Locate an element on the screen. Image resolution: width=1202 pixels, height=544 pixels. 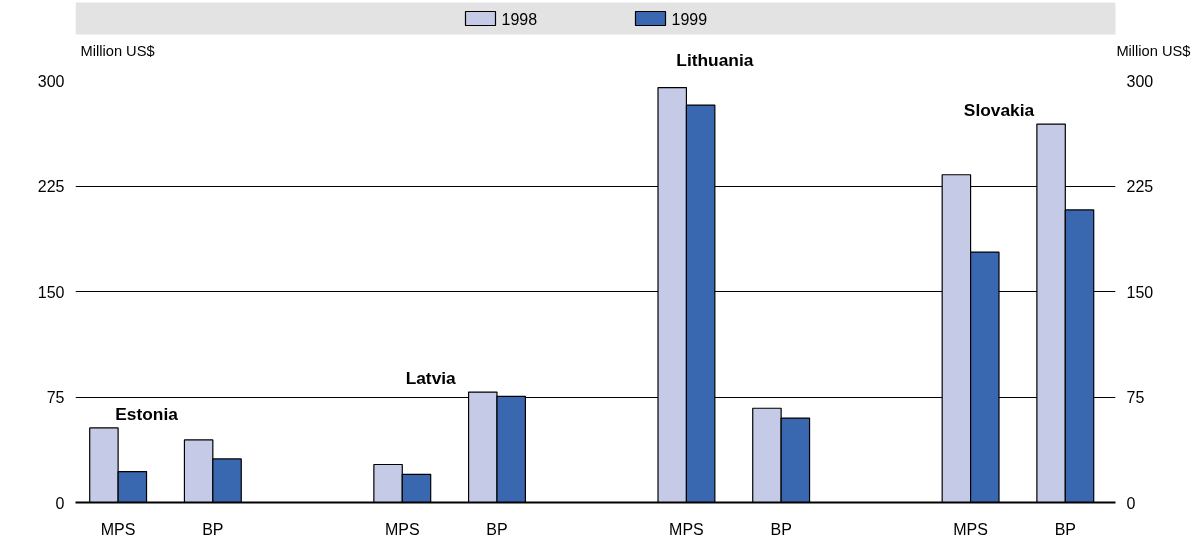
legend-label: 1999 is located at coordinates (689, 19).